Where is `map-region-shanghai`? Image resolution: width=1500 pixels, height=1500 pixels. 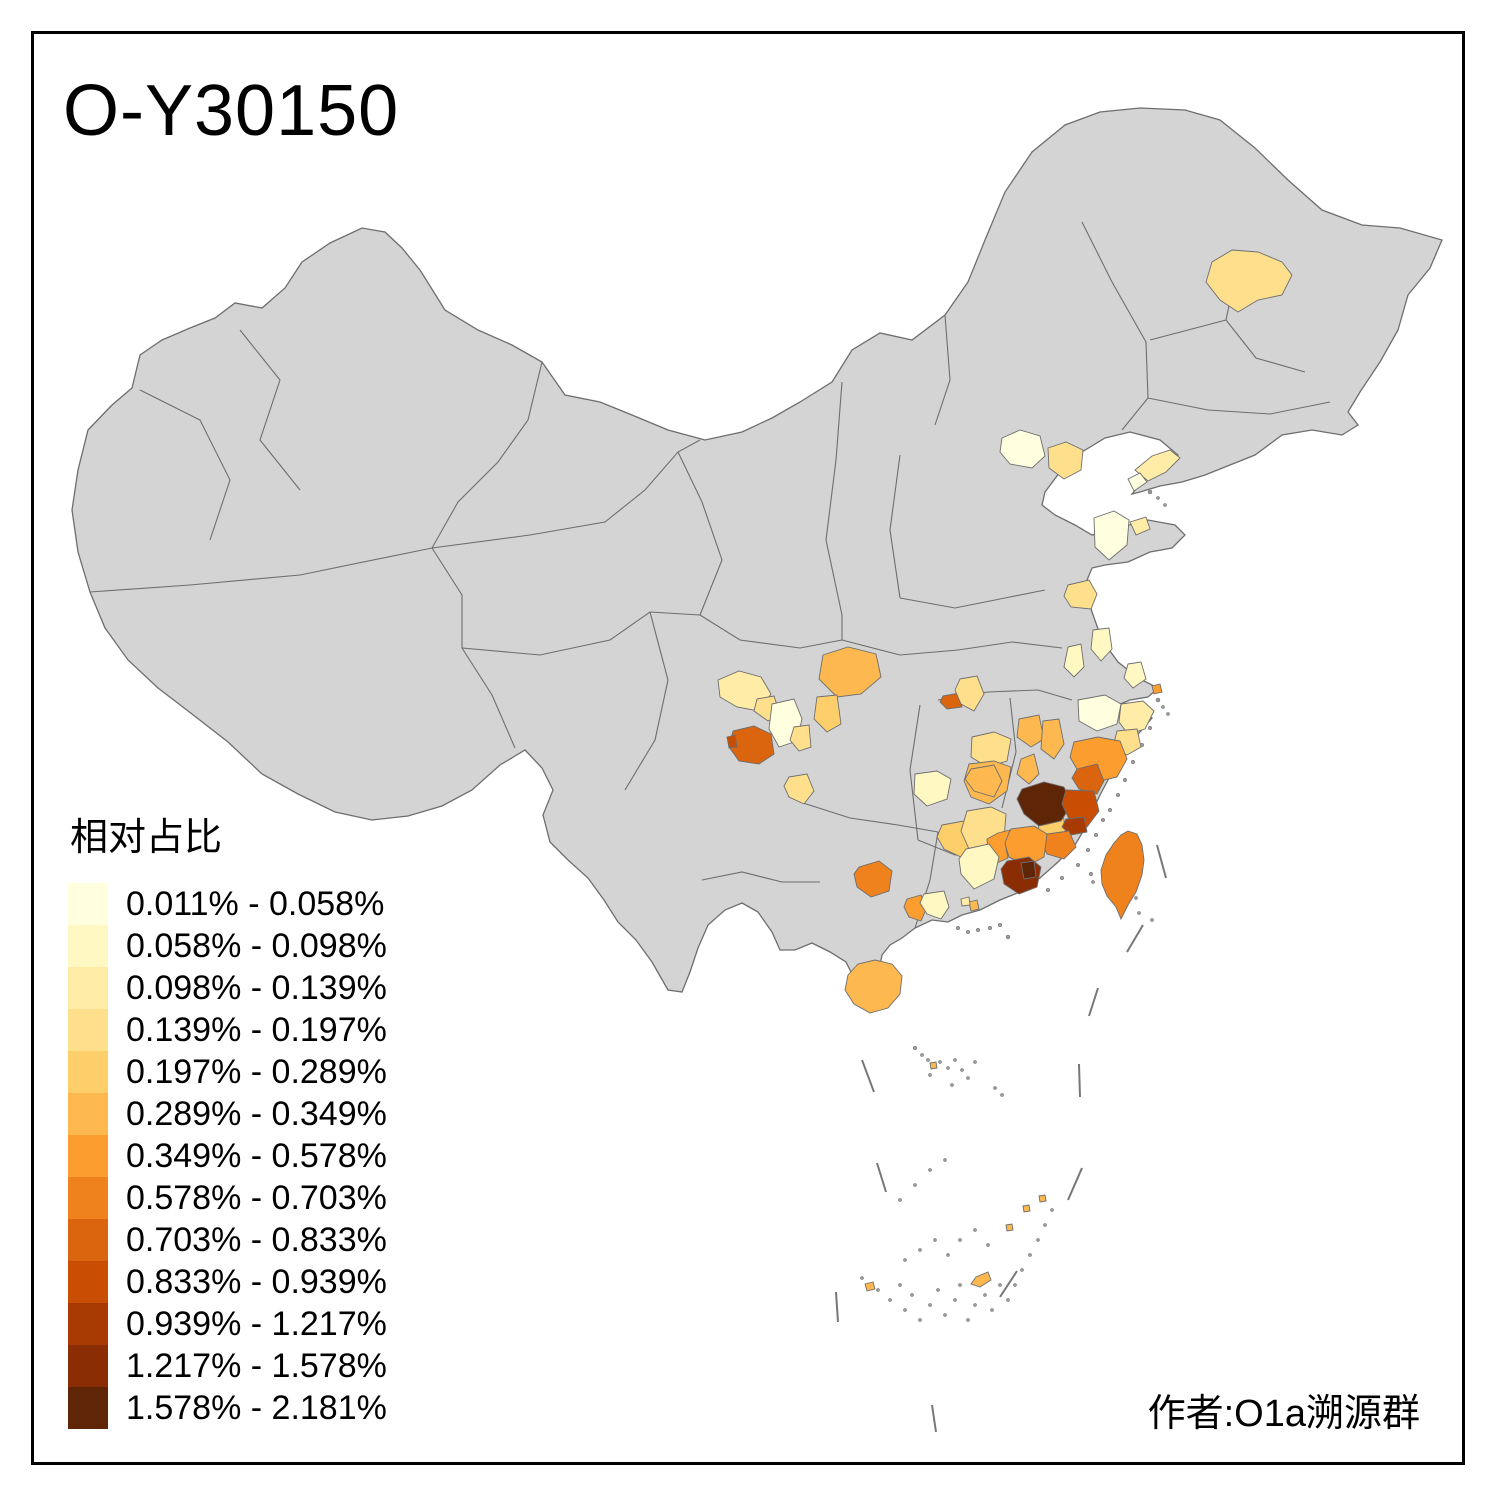
map-region-shanghai is located at coordinates (1135, 675).